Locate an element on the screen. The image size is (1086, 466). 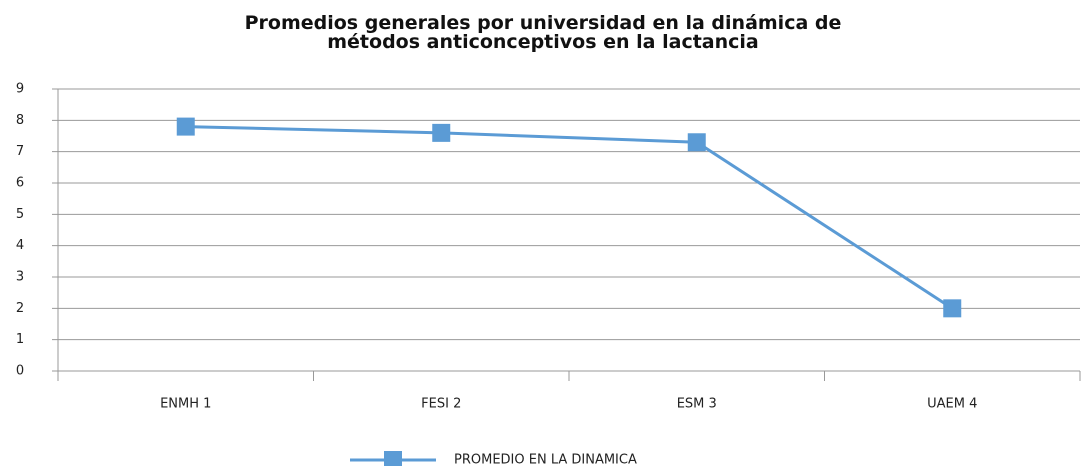
x-tick-label: ENMH 1 is located at coordinates (185, 404).